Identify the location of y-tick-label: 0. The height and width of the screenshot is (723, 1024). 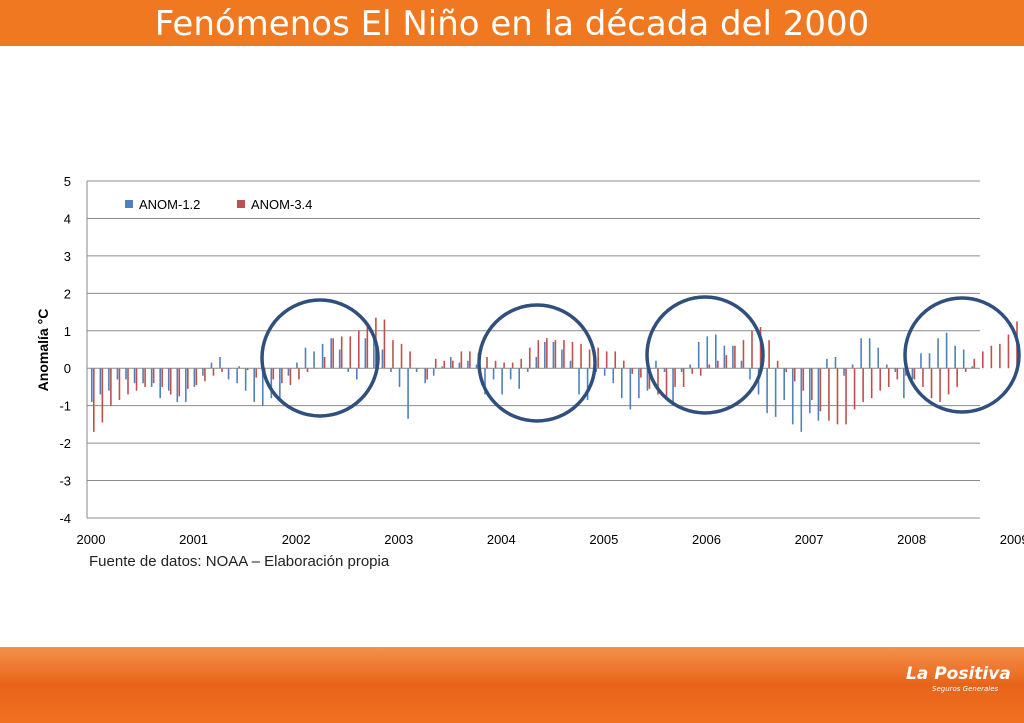
(67, 368).